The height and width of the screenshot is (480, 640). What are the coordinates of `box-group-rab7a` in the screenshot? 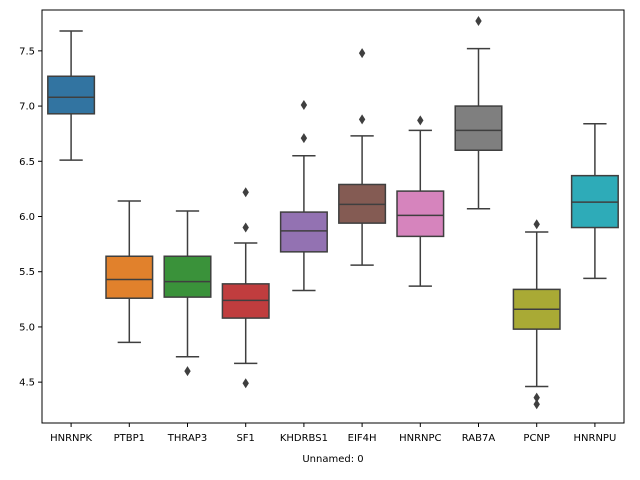 It's located at (478, 113).